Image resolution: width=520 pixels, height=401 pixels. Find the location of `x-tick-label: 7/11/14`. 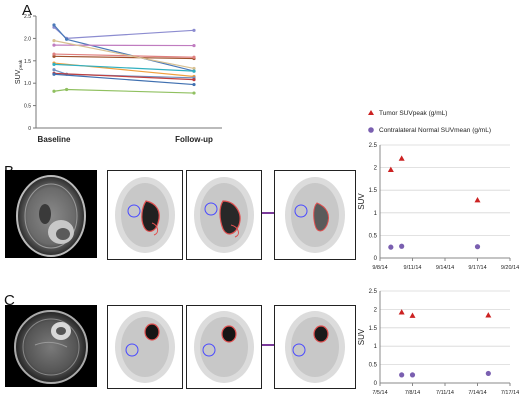

x-tick-label: 7/11/14 is located at coordinates (445, 393).